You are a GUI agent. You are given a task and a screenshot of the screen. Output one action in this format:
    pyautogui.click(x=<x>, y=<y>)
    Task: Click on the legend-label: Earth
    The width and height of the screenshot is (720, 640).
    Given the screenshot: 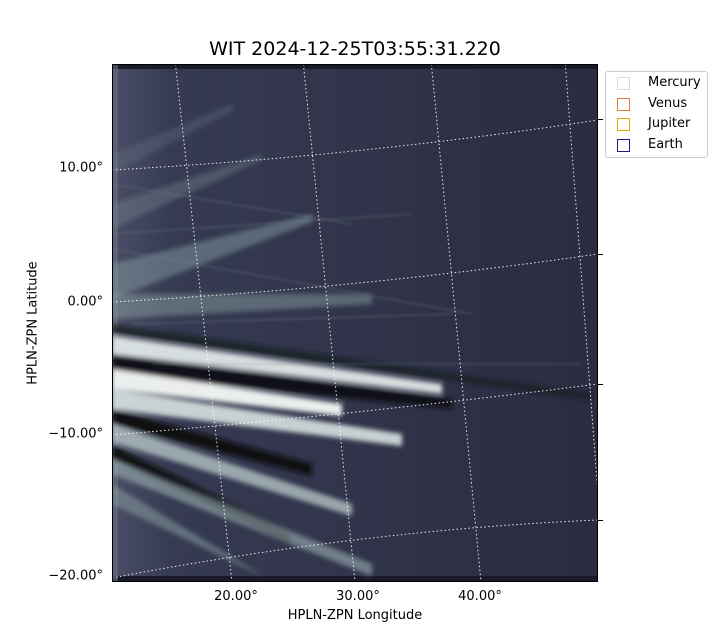 What is the action you would take?
    pyautogui.click(x=665, y=144)
    